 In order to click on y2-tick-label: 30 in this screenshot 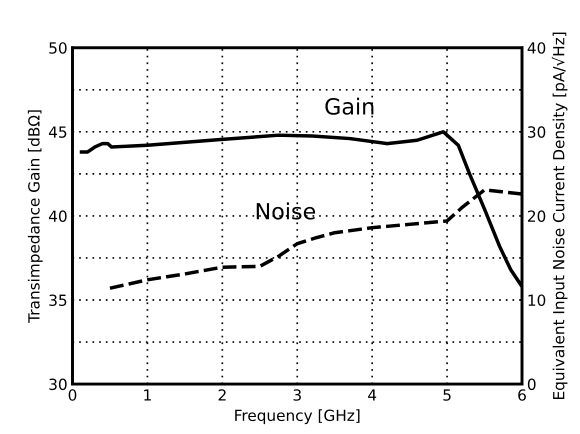, I will do `click(537, 132)`.